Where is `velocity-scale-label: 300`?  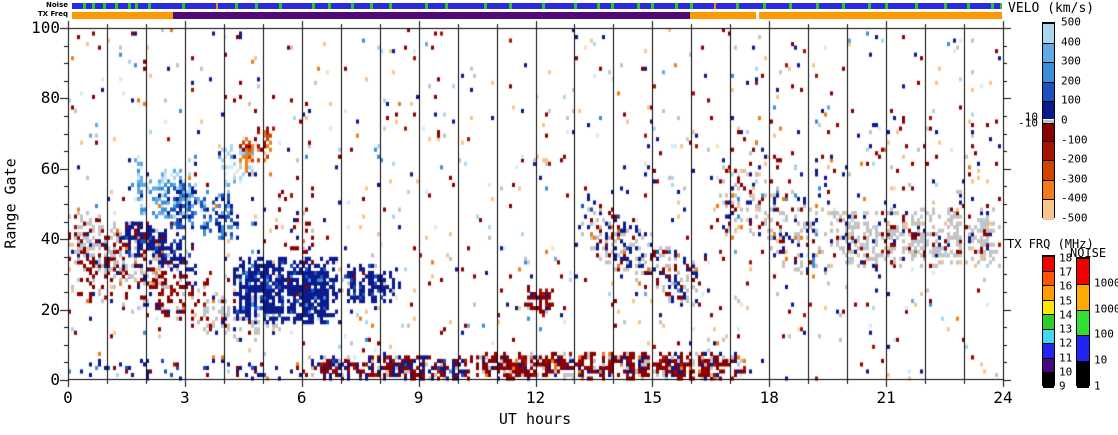
velocity-scale-label: 300 is located at coordinates (1071, 61).